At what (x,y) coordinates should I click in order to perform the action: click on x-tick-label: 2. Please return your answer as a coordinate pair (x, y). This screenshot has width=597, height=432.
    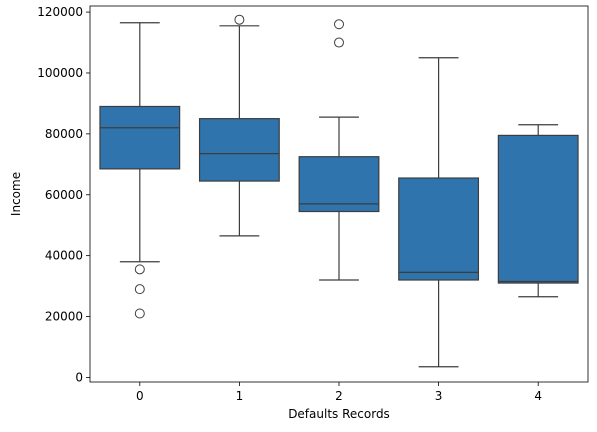
    Looking at the image, I should click on (339, 396).